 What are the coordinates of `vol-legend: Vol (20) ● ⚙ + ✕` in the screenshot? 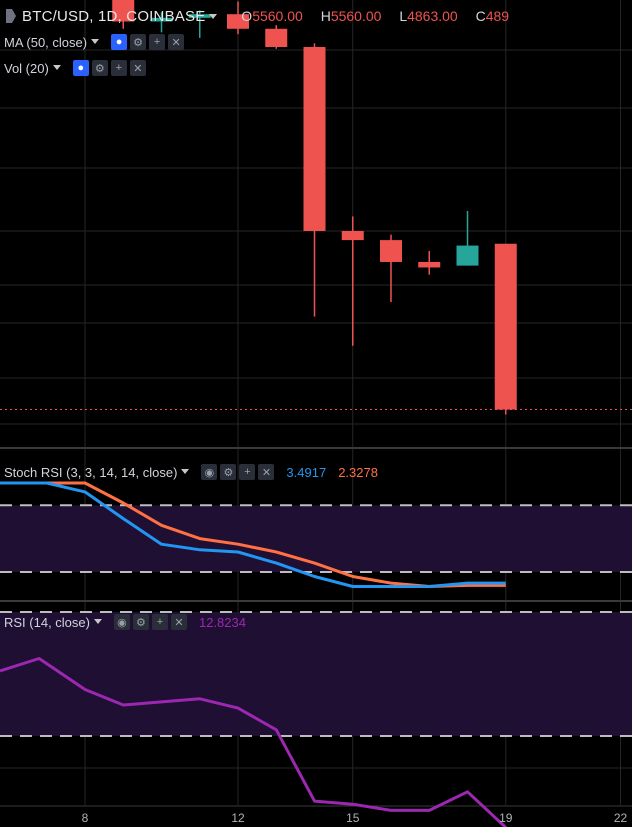 It's located at (75, 68).